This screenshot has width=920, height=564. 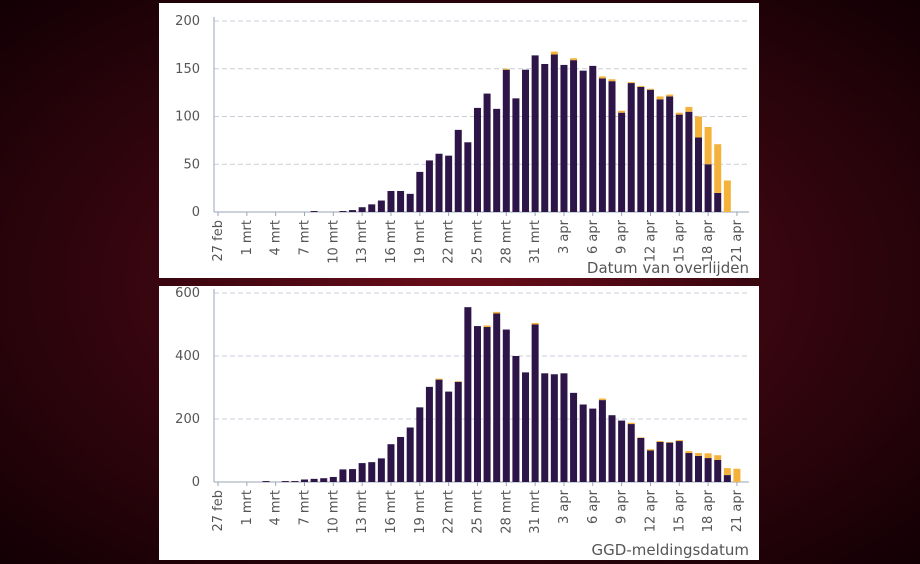 I want to click on x-tick-label: 12 apr, so click(x=650, y=510).